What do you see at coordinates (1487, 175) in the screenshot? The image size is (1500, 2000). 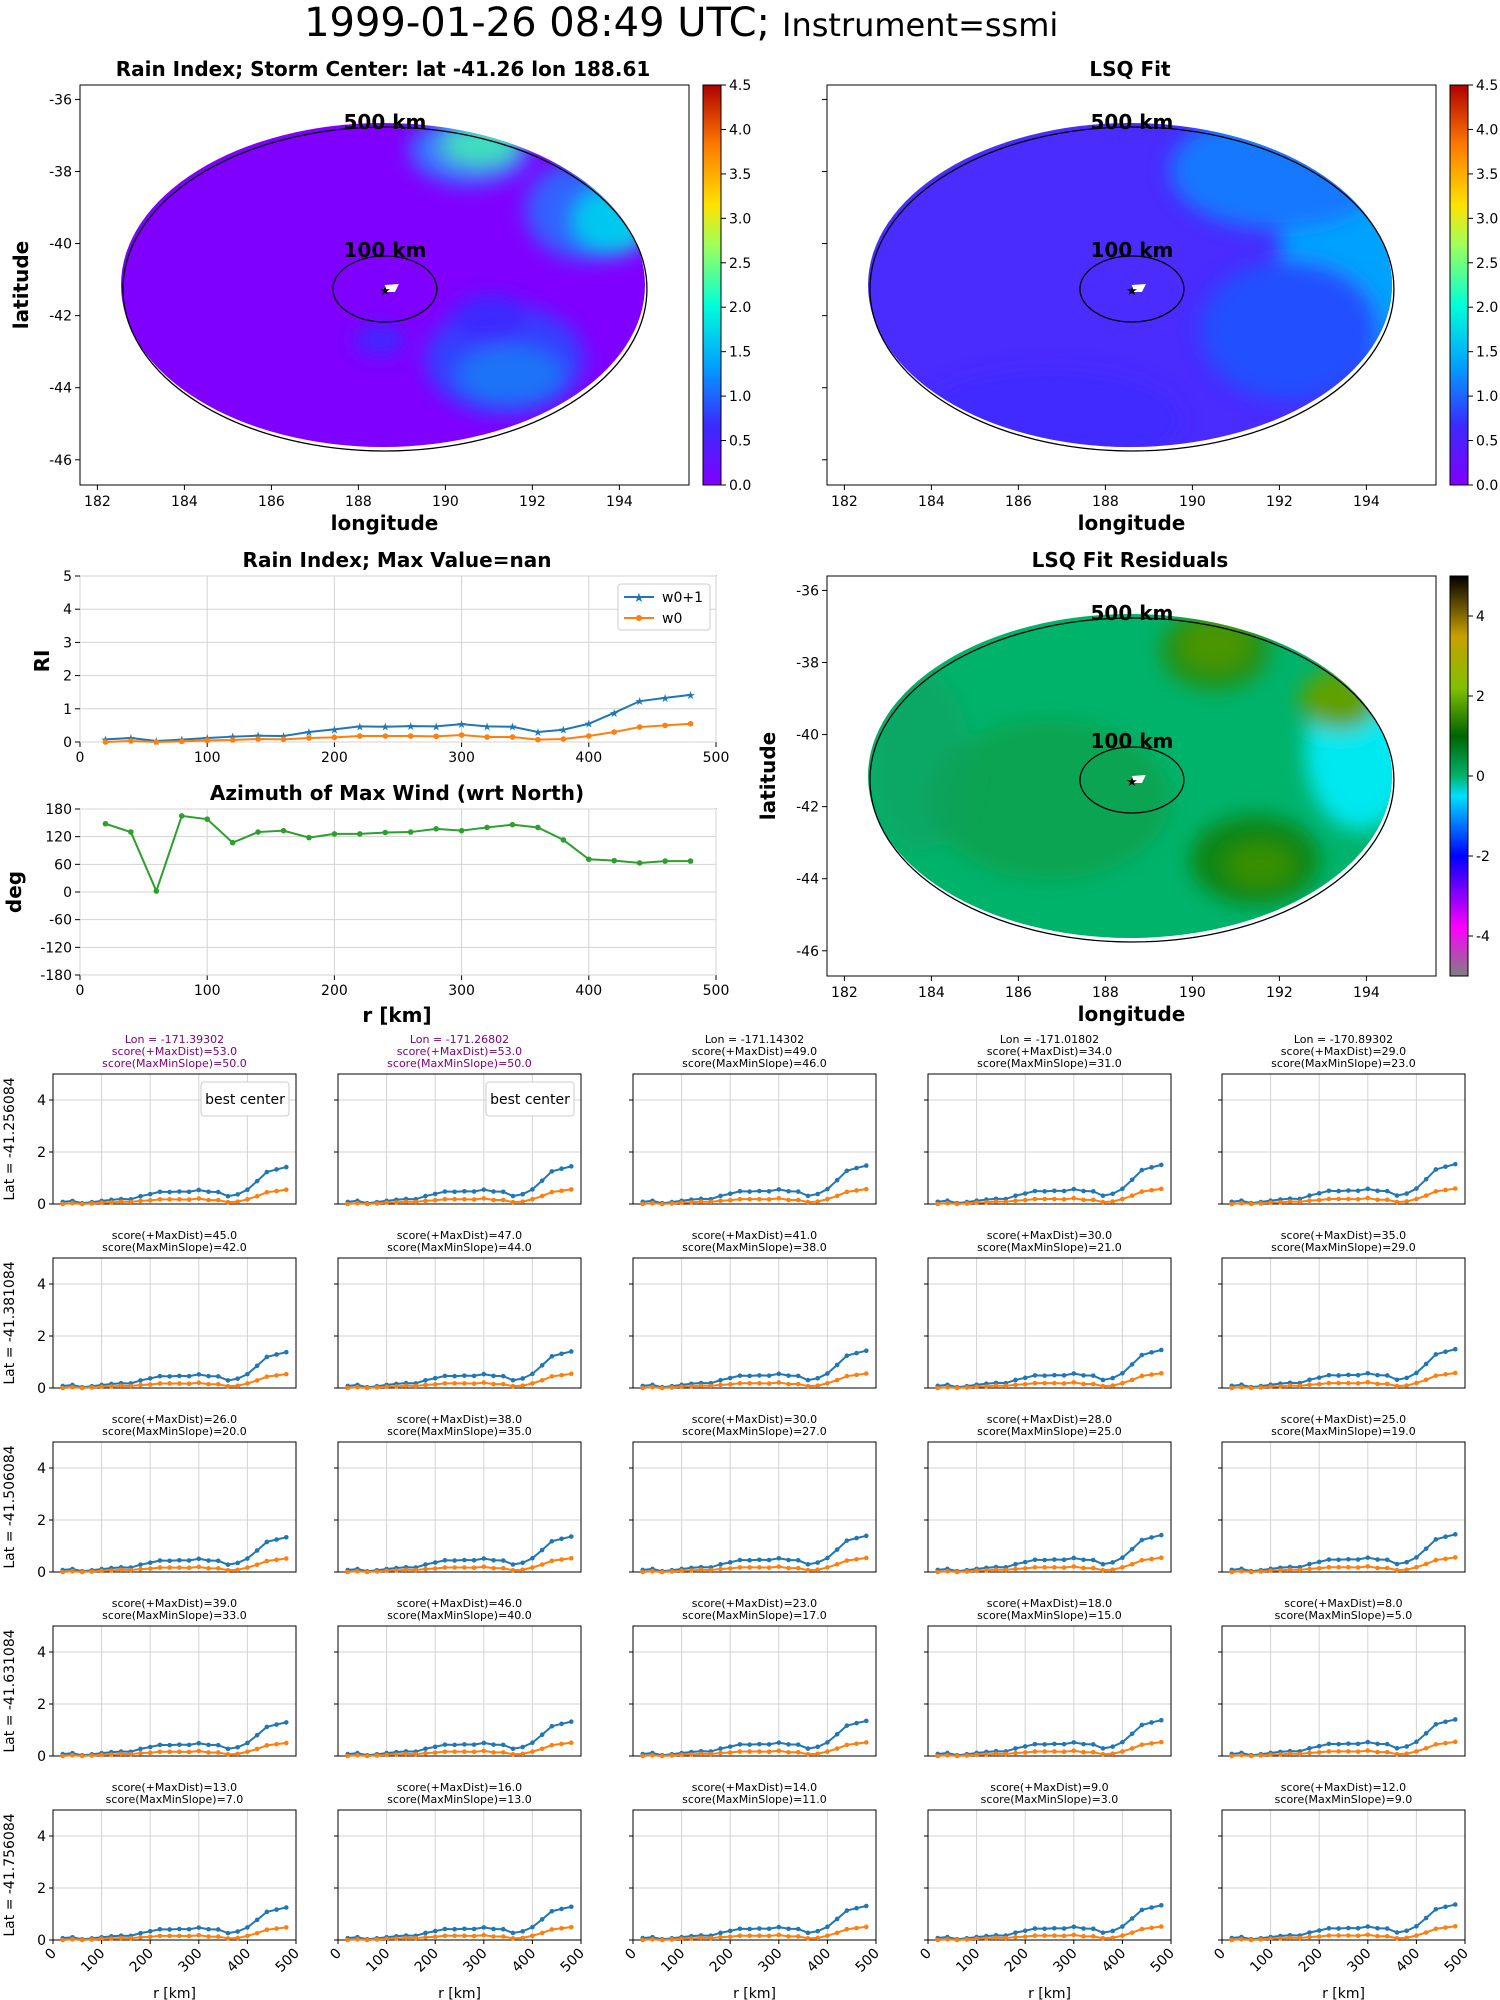 I see `colorbar-tick: 3.5` at bounding box center [1487, 175].